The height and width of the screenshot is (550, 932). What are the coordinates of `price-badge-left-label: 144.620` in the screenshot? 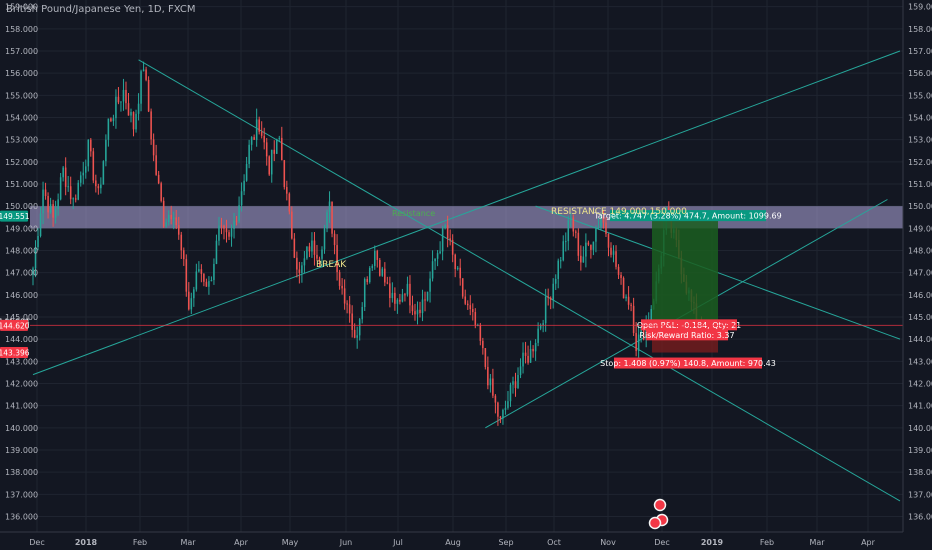 It's located at (15, 325).